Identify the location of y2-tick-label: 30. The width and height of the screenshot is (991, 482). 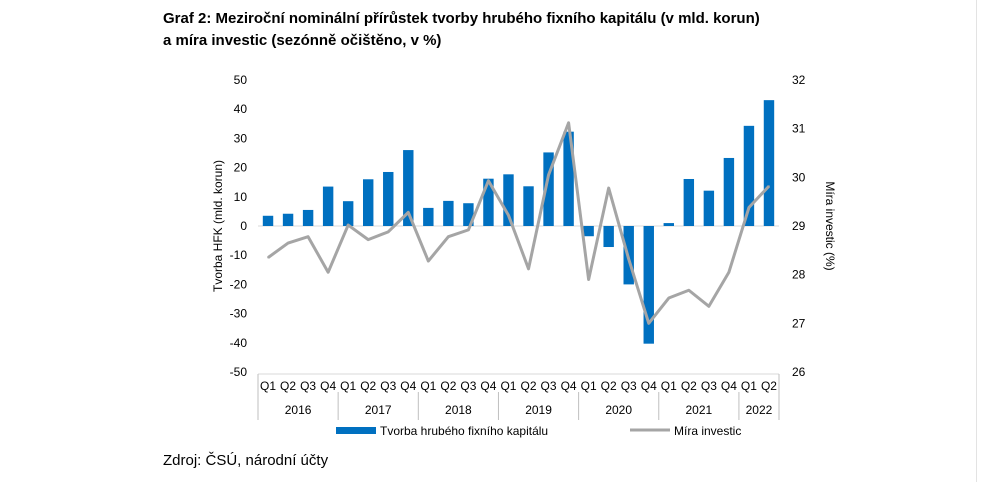
(799, 177).